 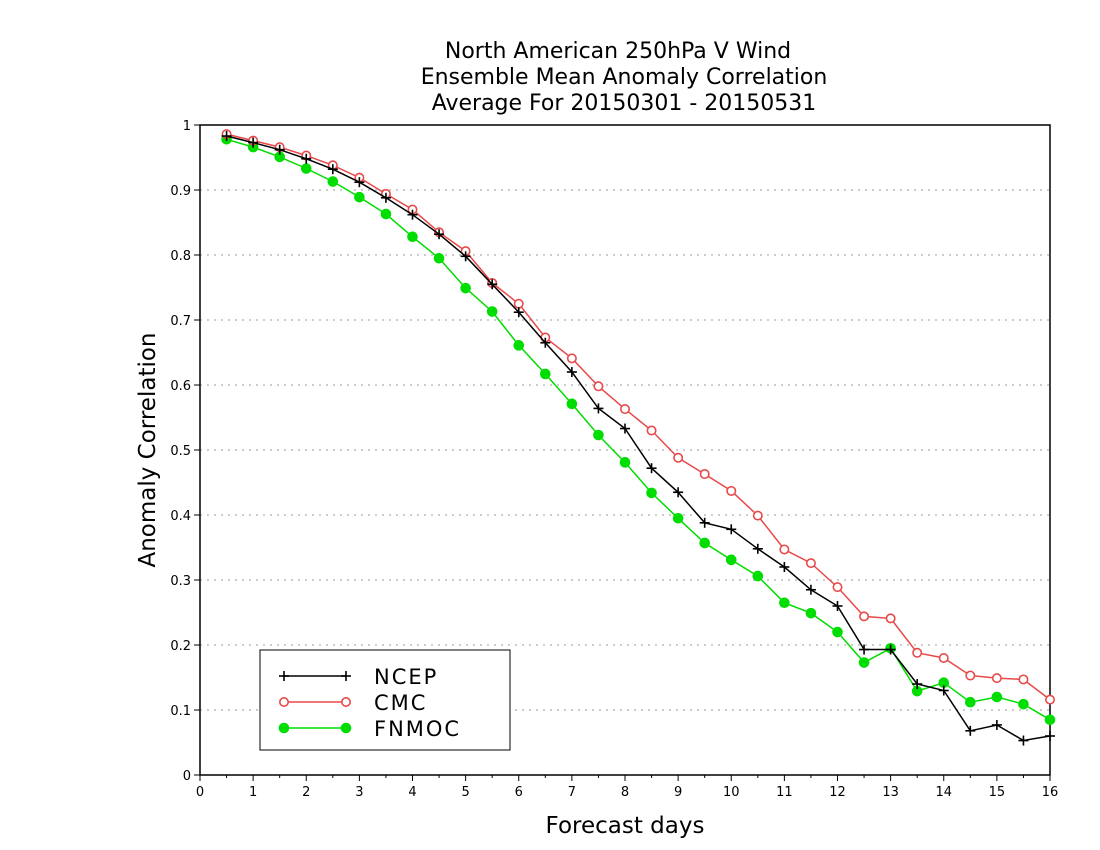 What do you see at coordinates (359, 792) in the screenshot?
I see `x-tick-label-3: 3` at bounding box center [359, 792].